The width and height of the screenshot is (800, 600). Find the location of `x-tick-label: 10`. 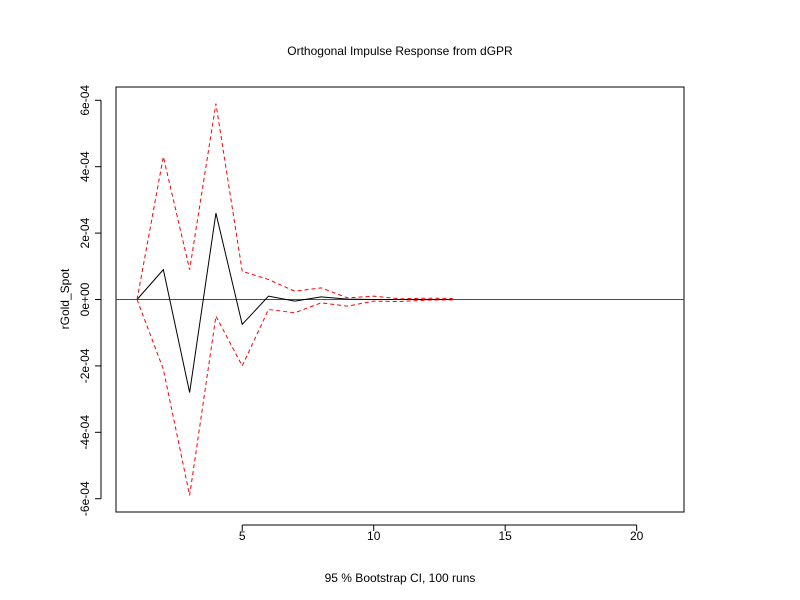

x-tick-label: 10 is located at coordinates (374, 536).